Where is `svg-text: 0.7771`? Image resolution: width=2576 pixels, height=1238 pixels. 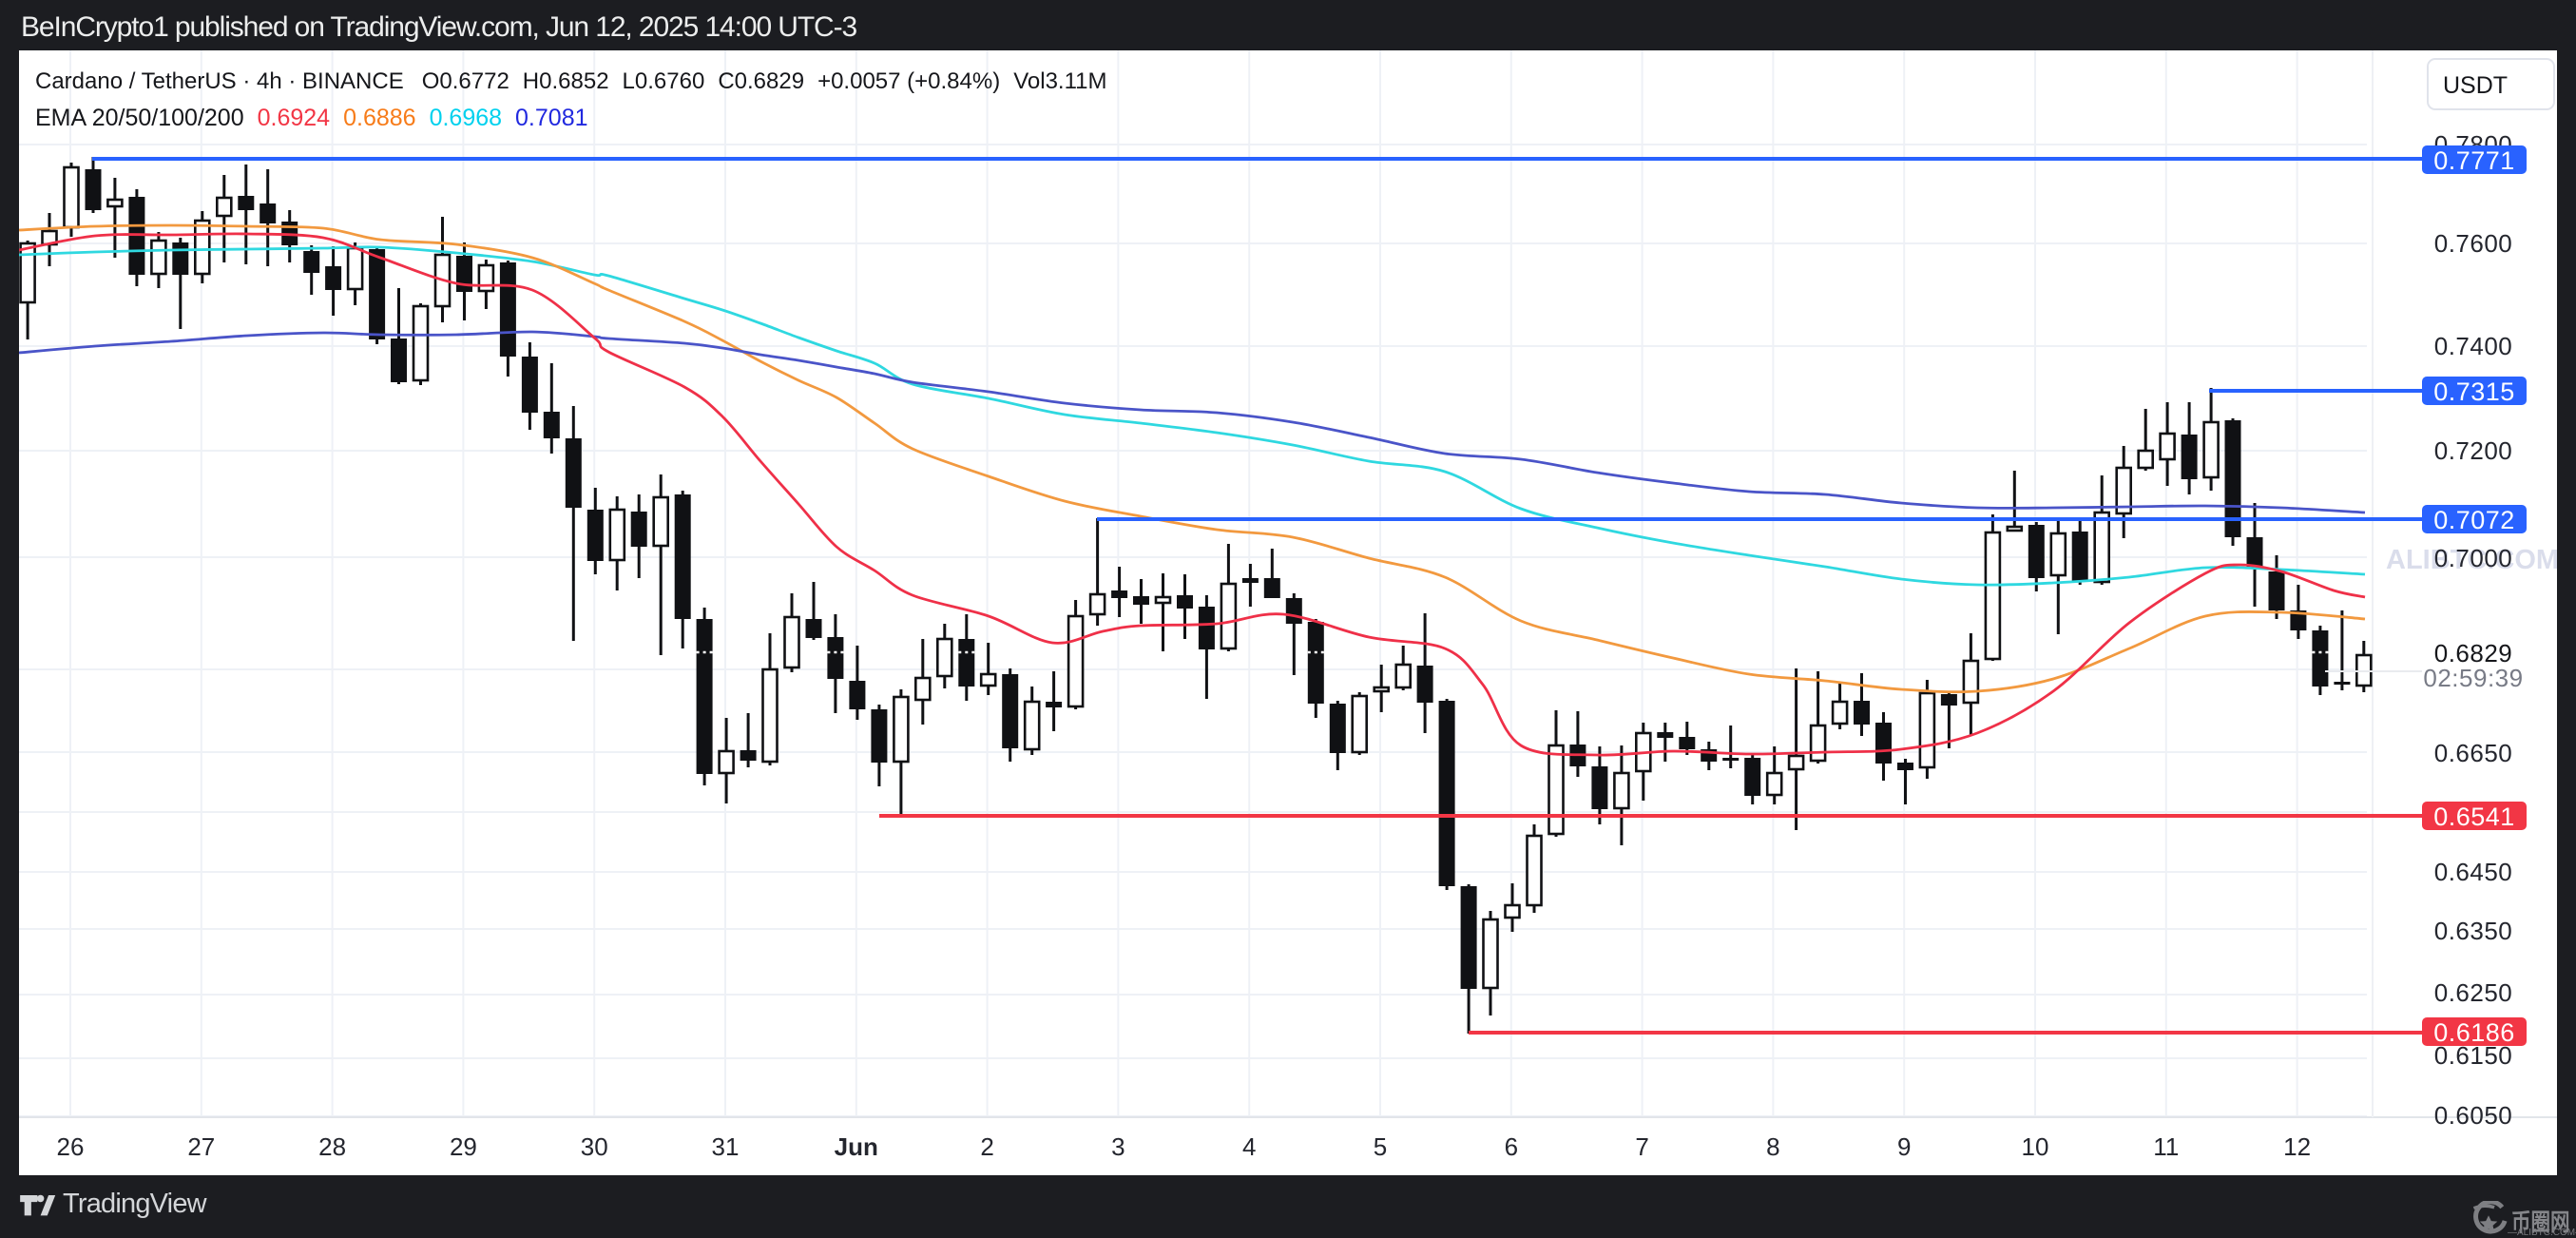 svg-text: 0.7771 is located at coordinates (2474, 160).